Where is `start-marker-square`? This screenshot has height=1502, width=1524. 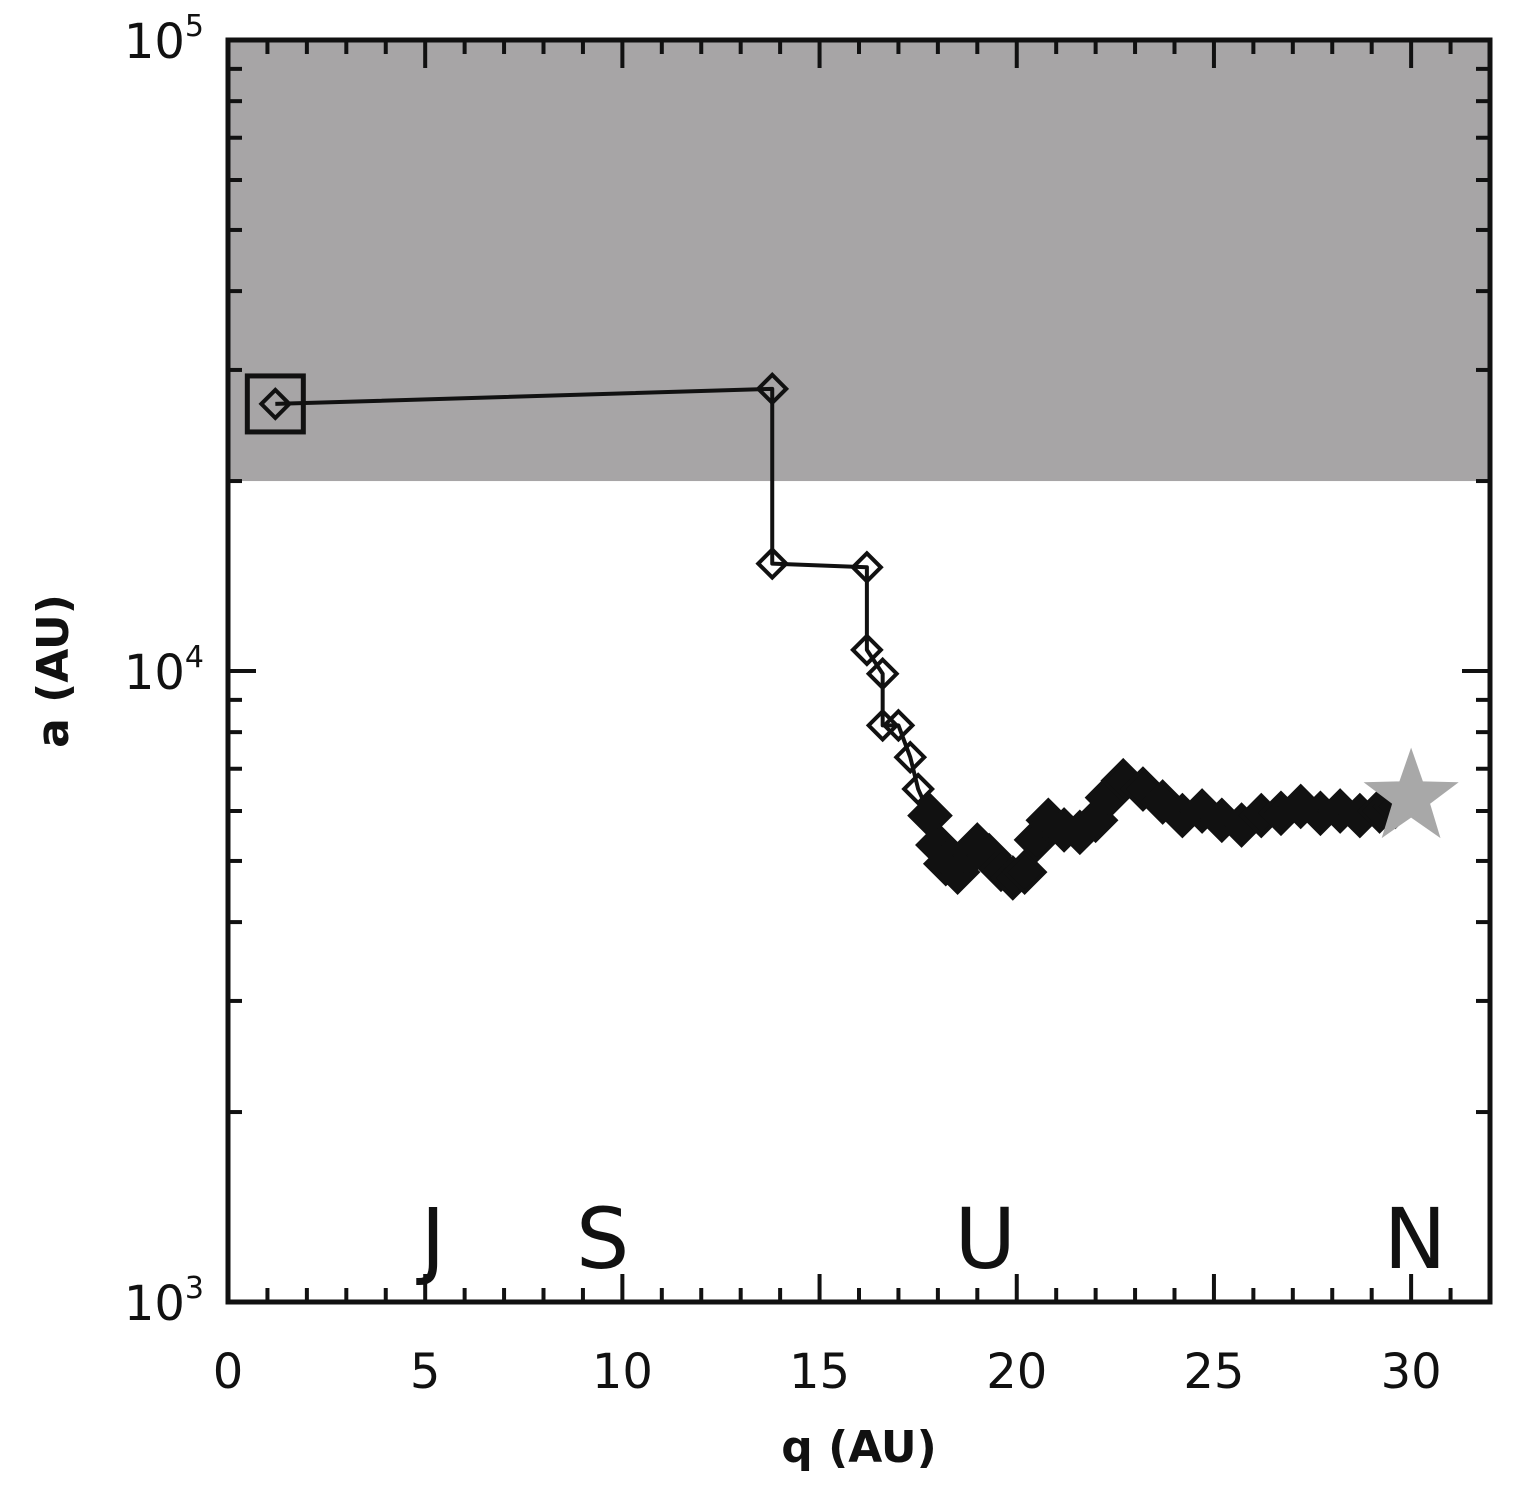
start-marker-square is located at coordinates (275, 404).